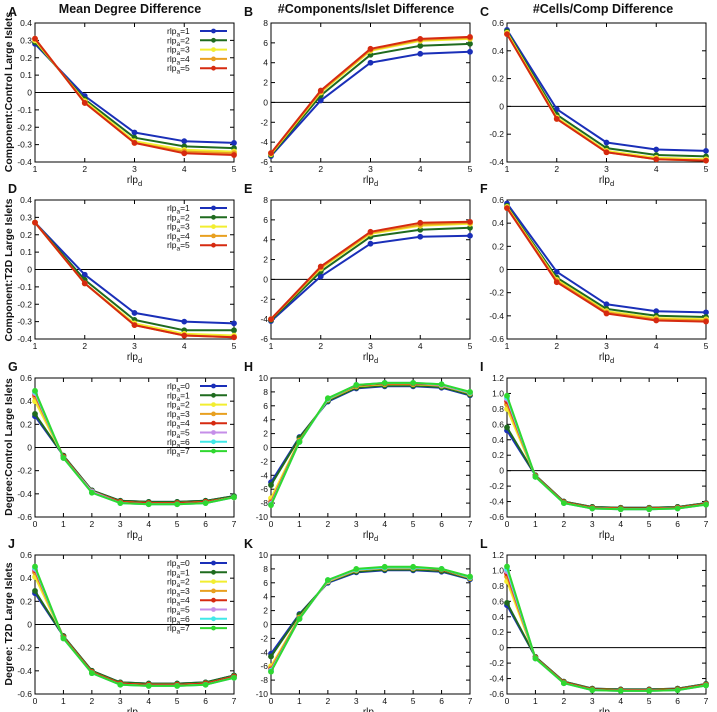  I want to click on plot-frame, so click(370, 92).